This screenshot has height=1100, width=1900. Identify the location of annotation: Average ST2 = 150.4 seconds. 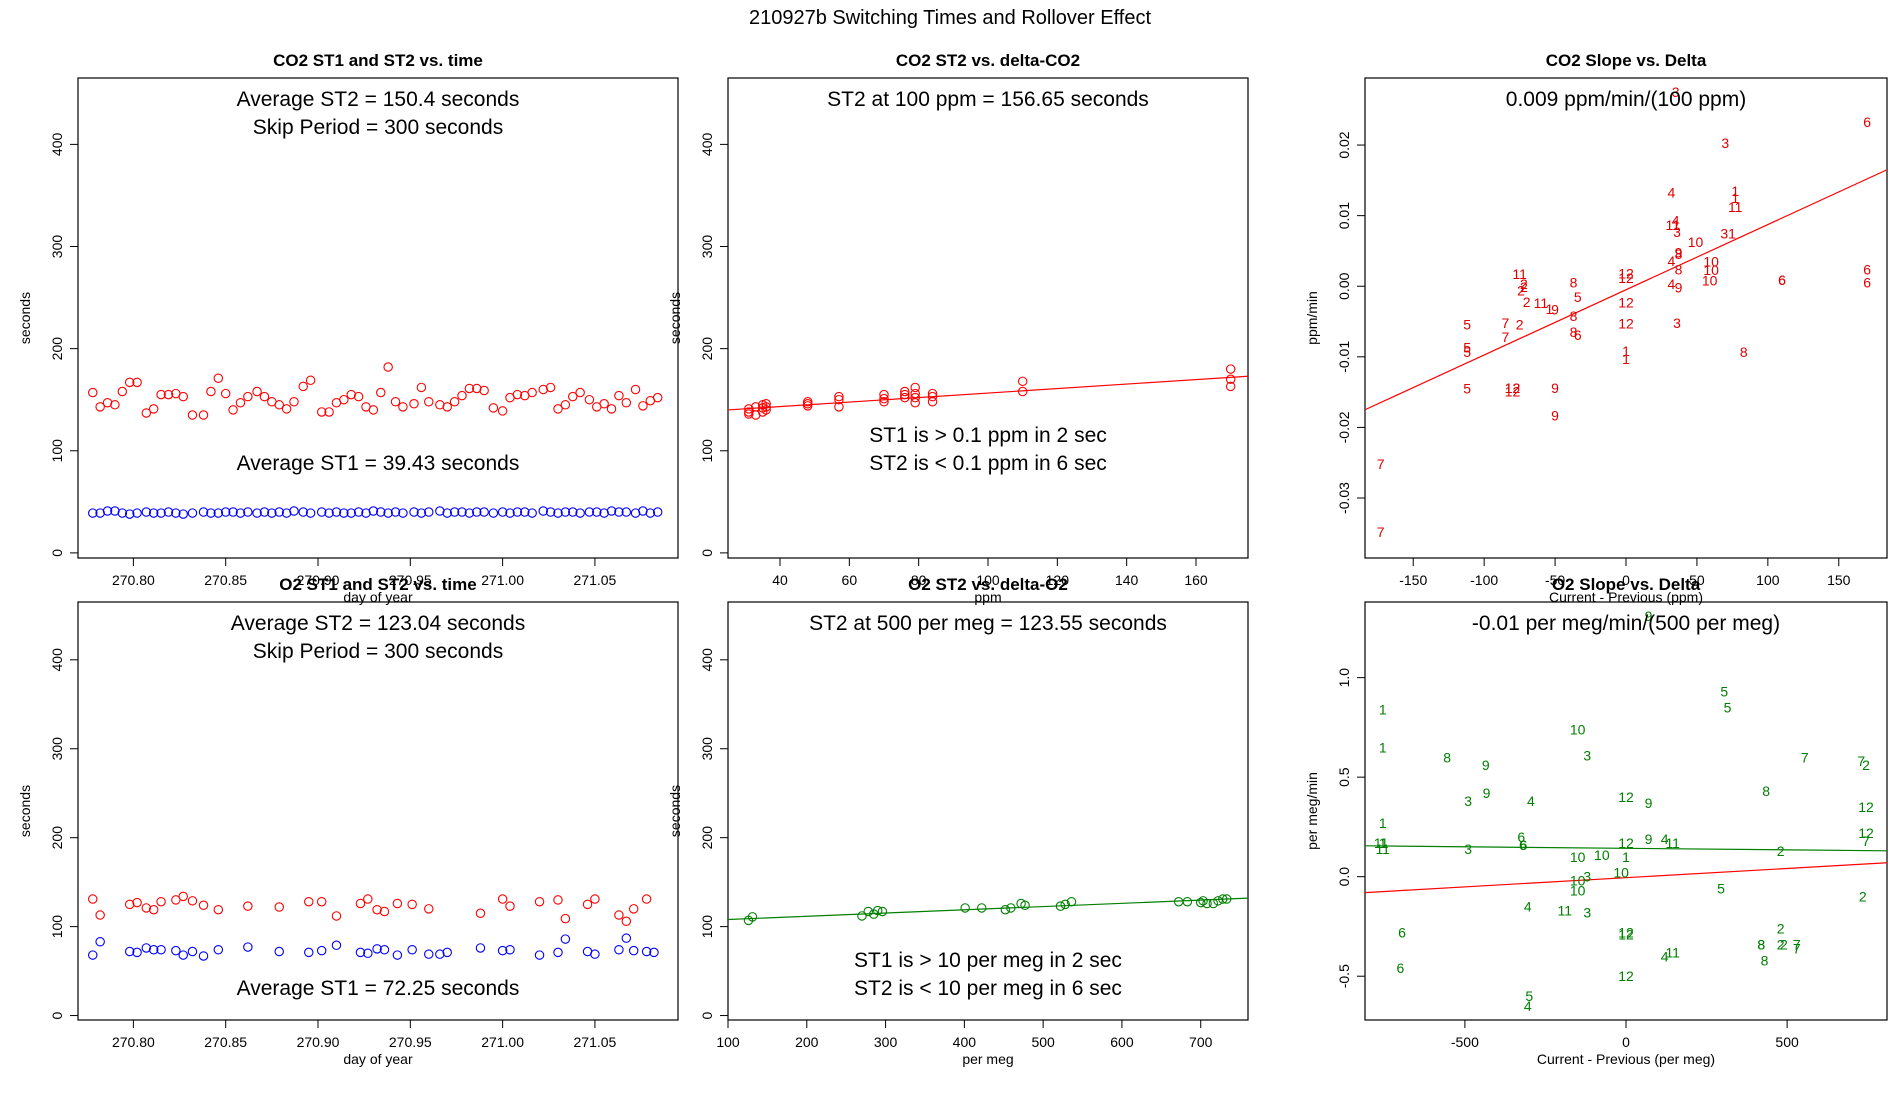
(378, 99).